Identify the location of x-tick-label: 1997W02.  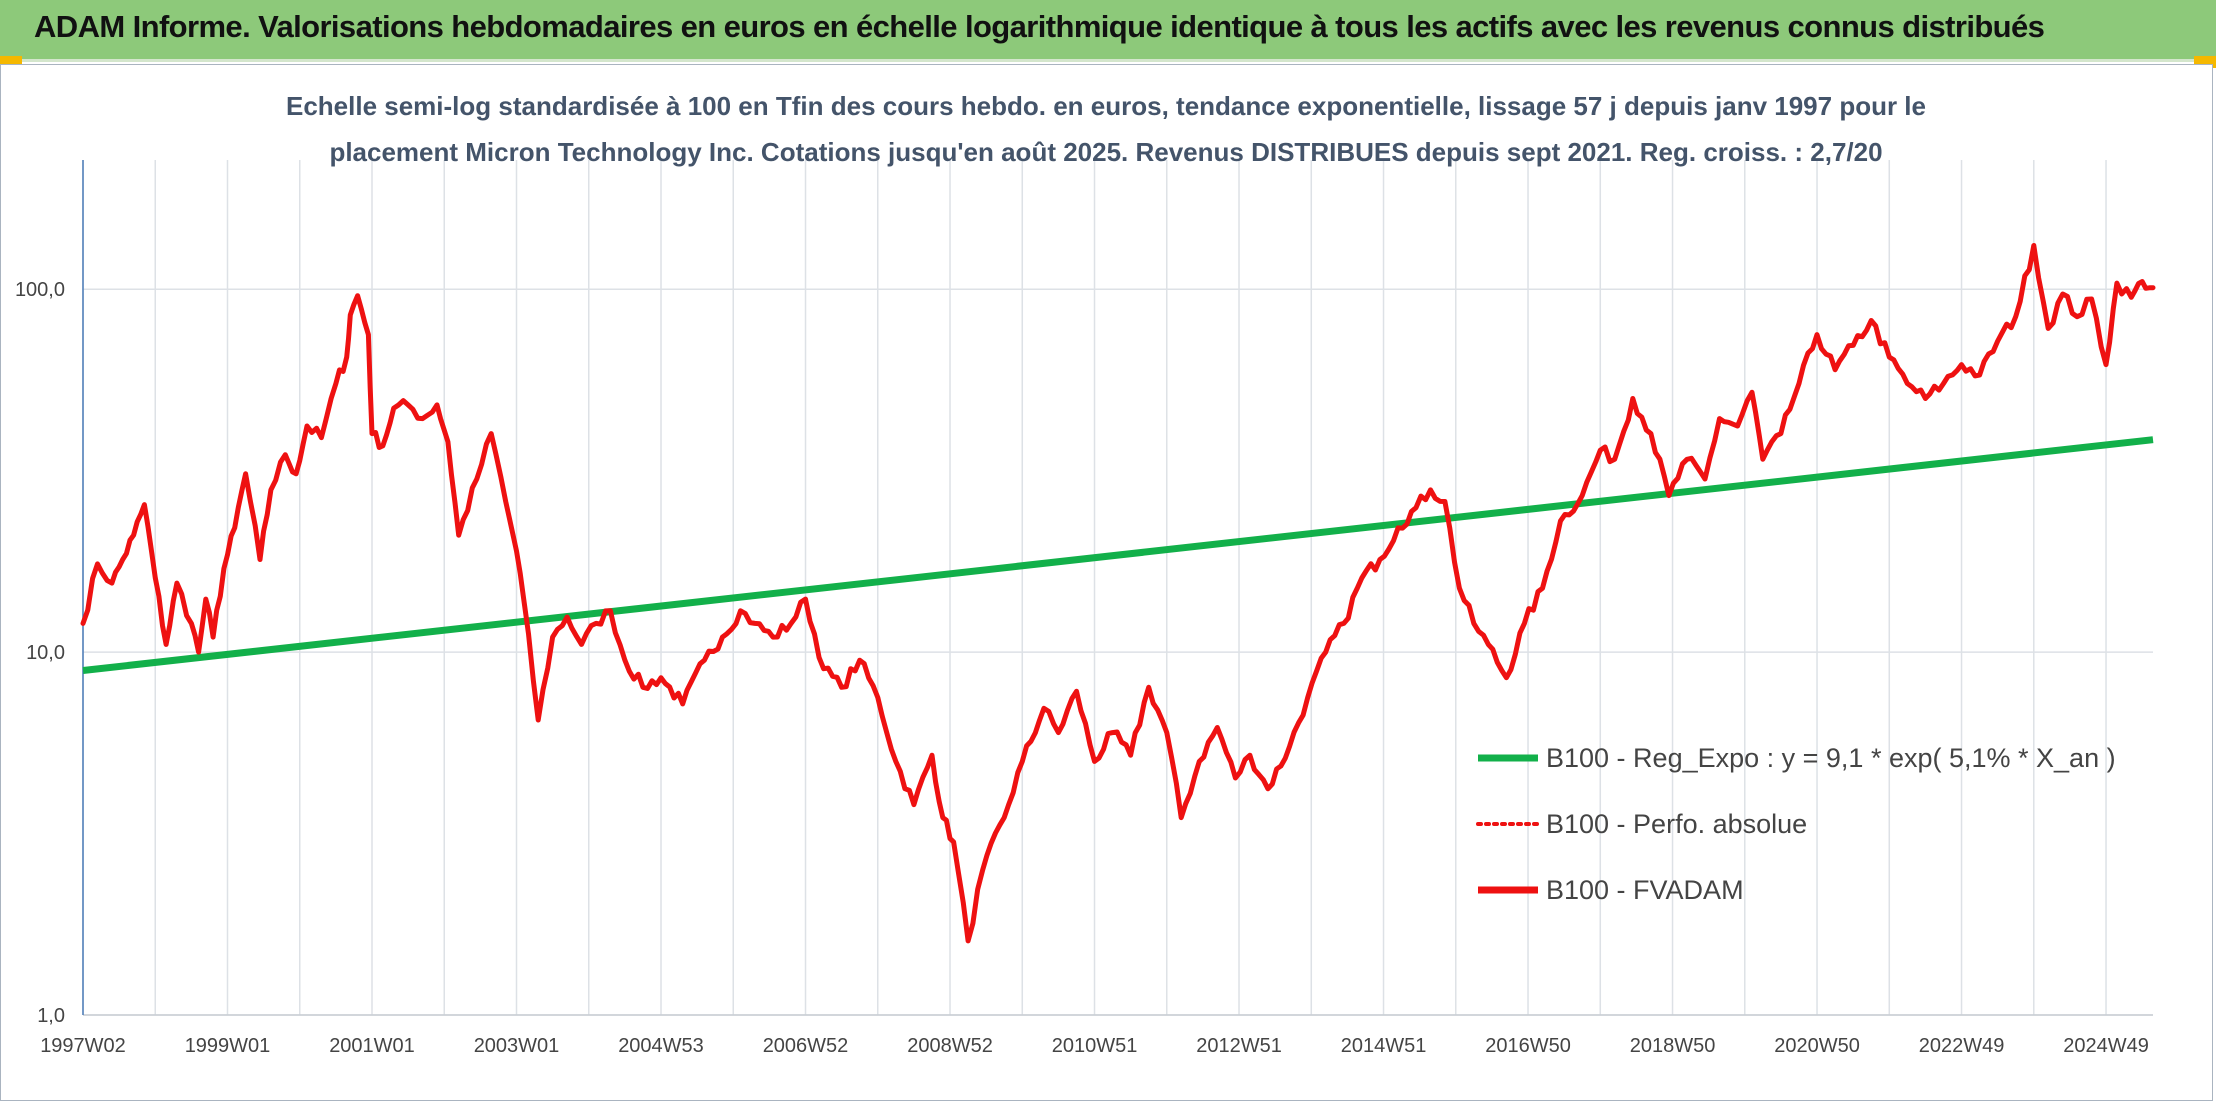
(83, 1046).